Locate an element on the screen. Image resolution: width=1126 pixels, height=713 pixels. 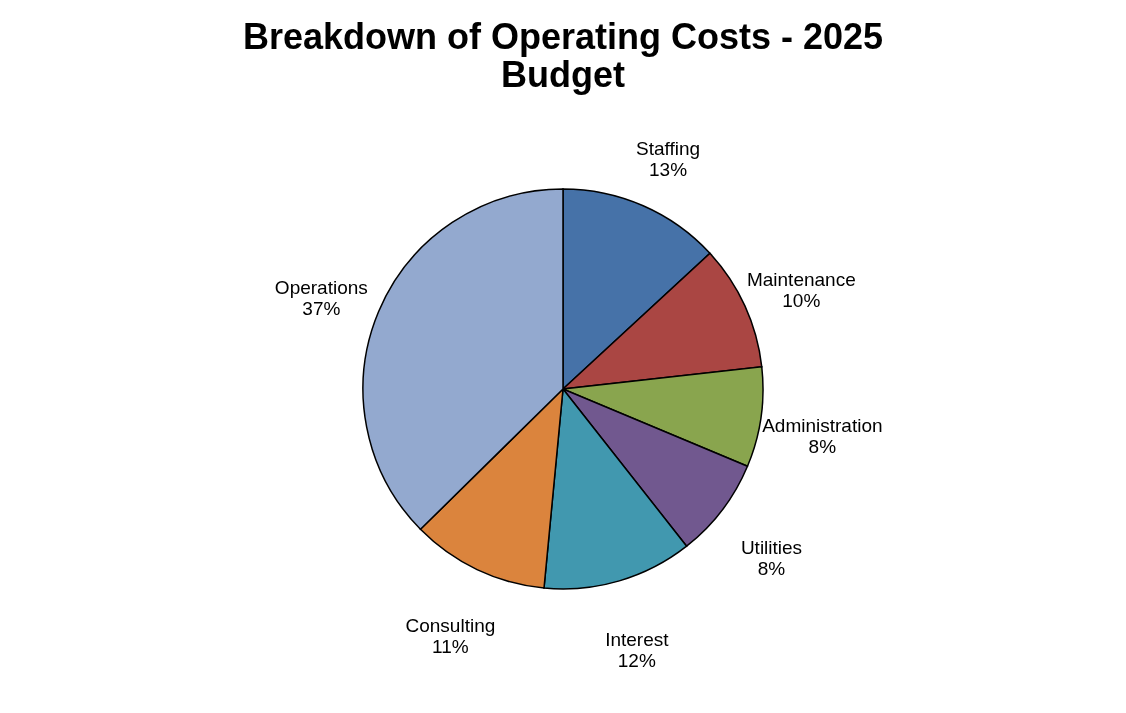
slice-label: Utilities is located at coordinates (771, 547).